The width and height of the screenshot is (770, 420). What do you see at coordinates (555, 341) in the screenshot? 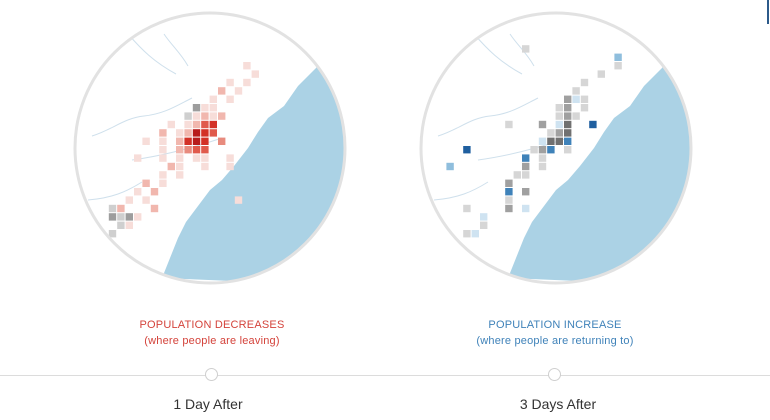
I see `caption-subtitle: (where people are returning to)` at bounding box center [555, 341].